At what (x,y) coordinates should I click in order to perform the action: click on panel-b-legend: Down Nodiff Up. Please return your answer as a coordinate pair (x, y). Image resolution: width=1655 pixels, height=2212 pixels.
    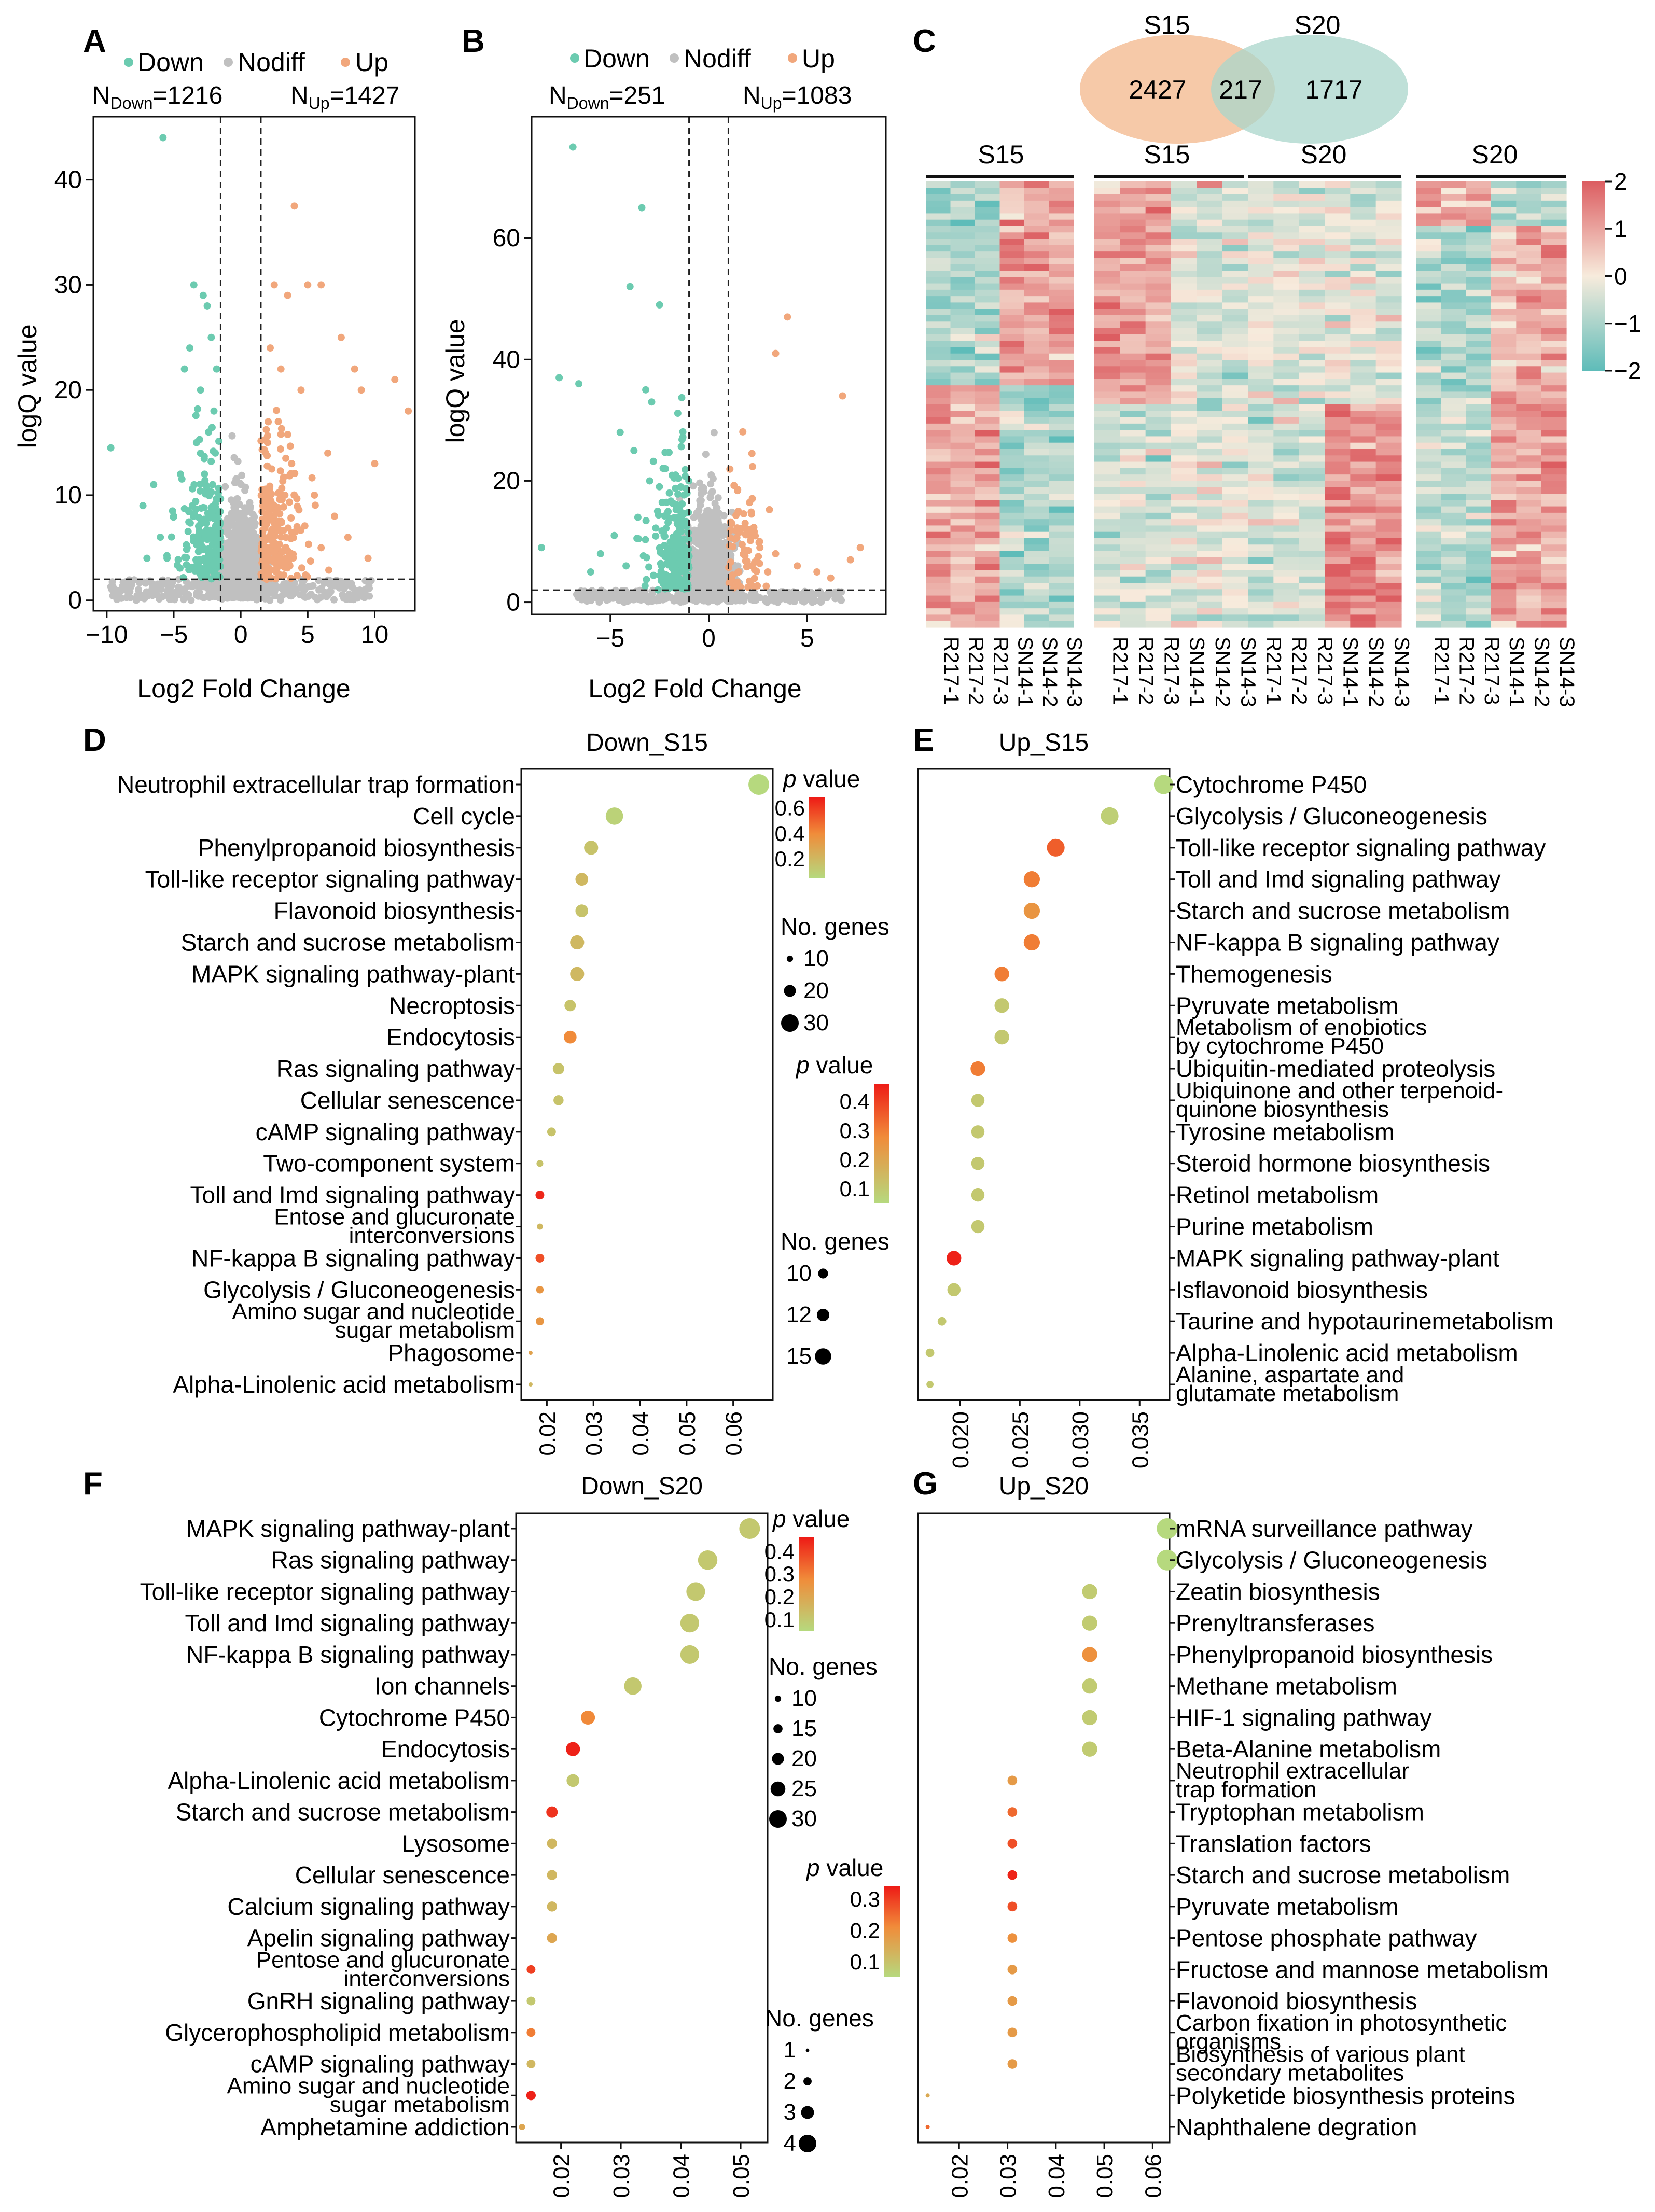
    Looking at the image, I should click on (702, 58).